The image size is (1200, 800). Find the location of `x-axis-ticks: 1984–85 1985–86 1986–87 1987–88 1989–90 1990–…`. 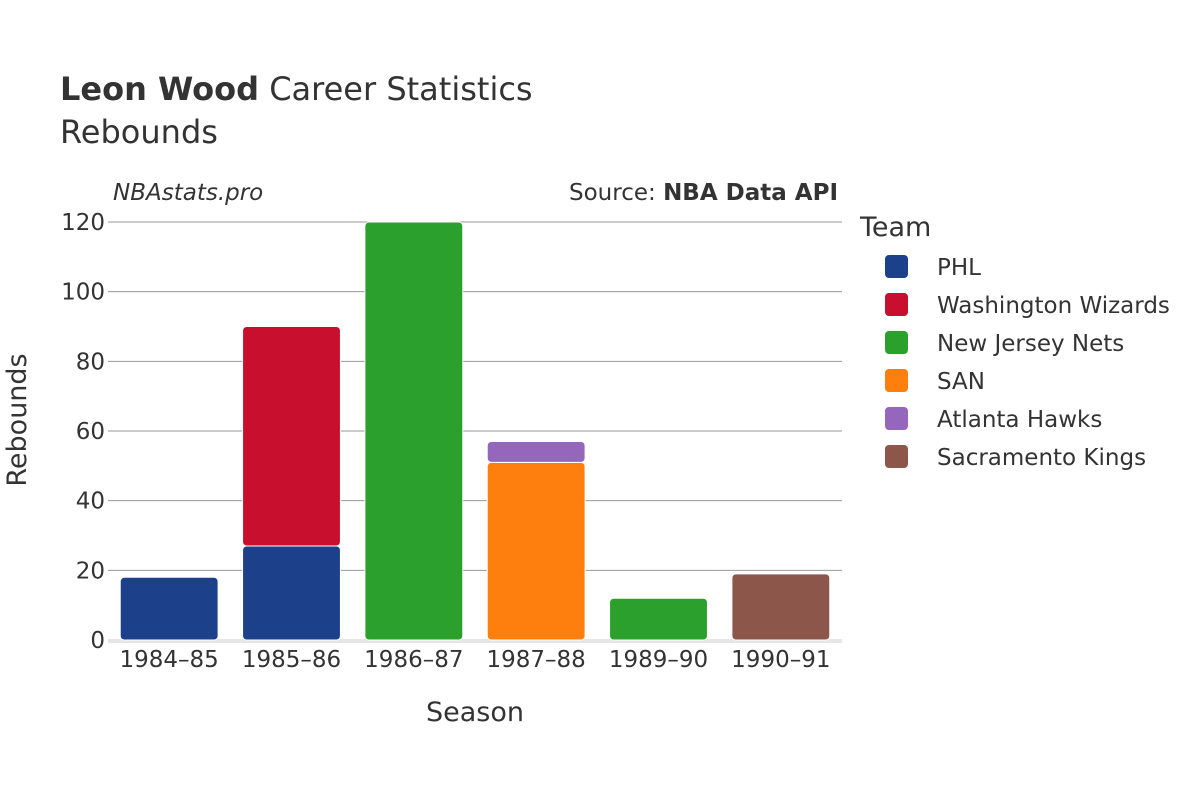

x-axis-ticks: 1984–85 1985–86 1986–87 1987–88 1989–90 1990–… is located at coordinates (475, 660).